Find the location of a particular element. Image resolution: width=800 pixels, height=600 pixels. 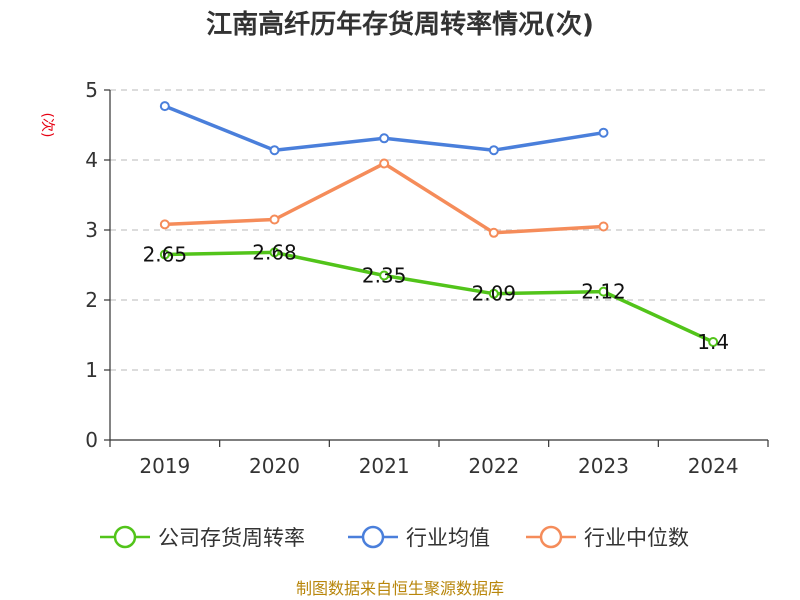

y-tick-label: 3 is located at coordinates (91, 230).